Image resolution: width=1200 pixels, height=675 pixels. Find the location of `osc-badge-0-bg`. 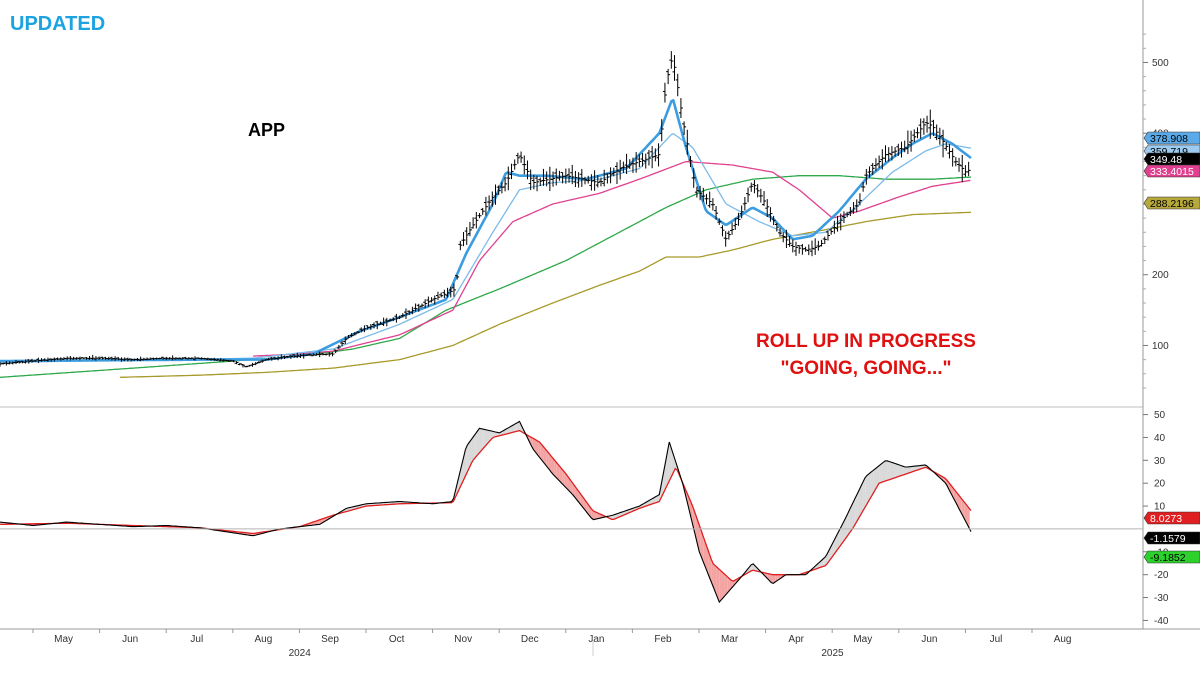

osc-badge-0-bg is located at coordinates (1171, 518).